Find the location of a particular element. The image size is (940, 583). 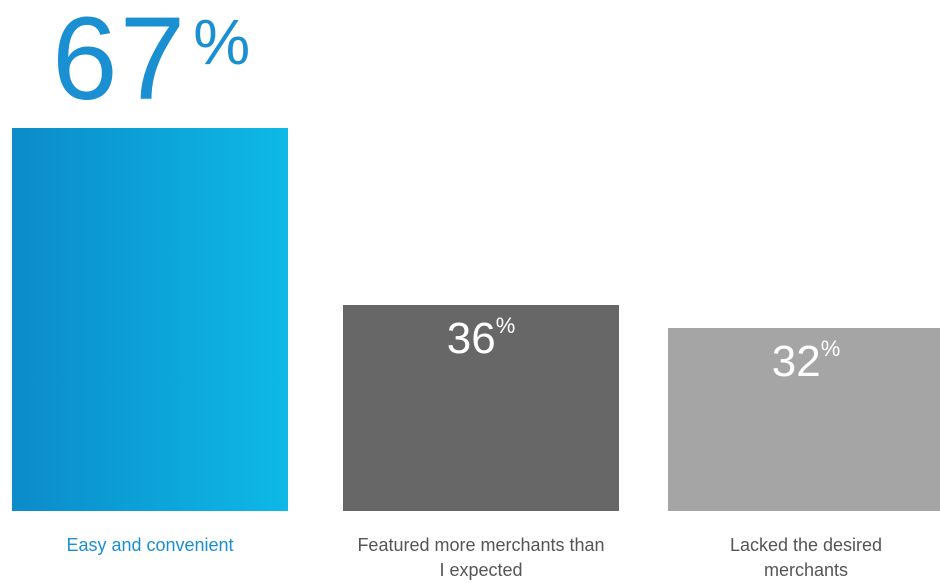

category-label: Featured more merchants than I expected is located at coordinates (481, 558).